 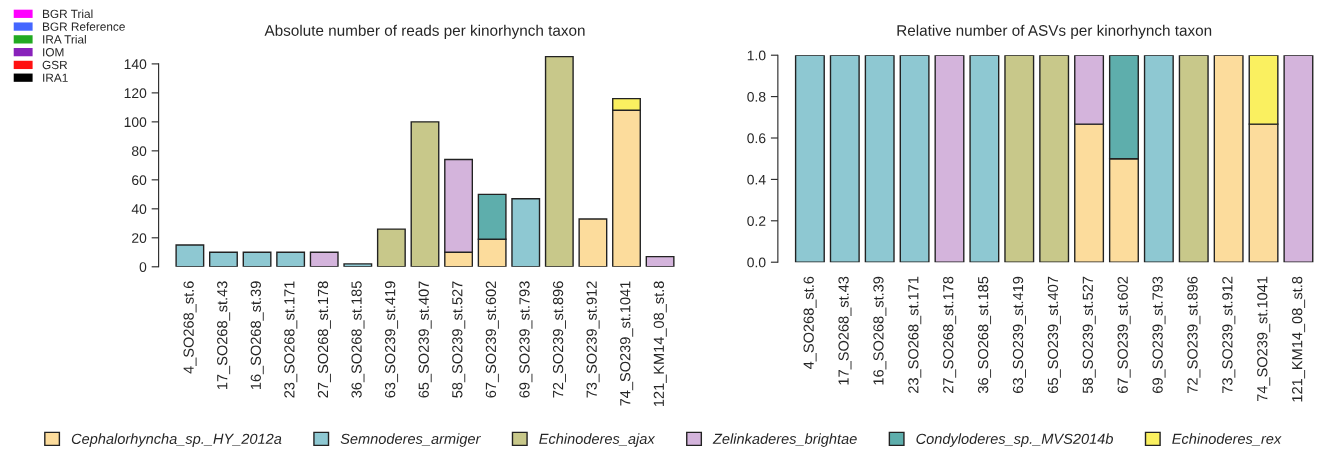 What do you see at coordinates (135, 64) in the screenshot?
I see `y-tick-label: 140` at bounding box center [135, 64].